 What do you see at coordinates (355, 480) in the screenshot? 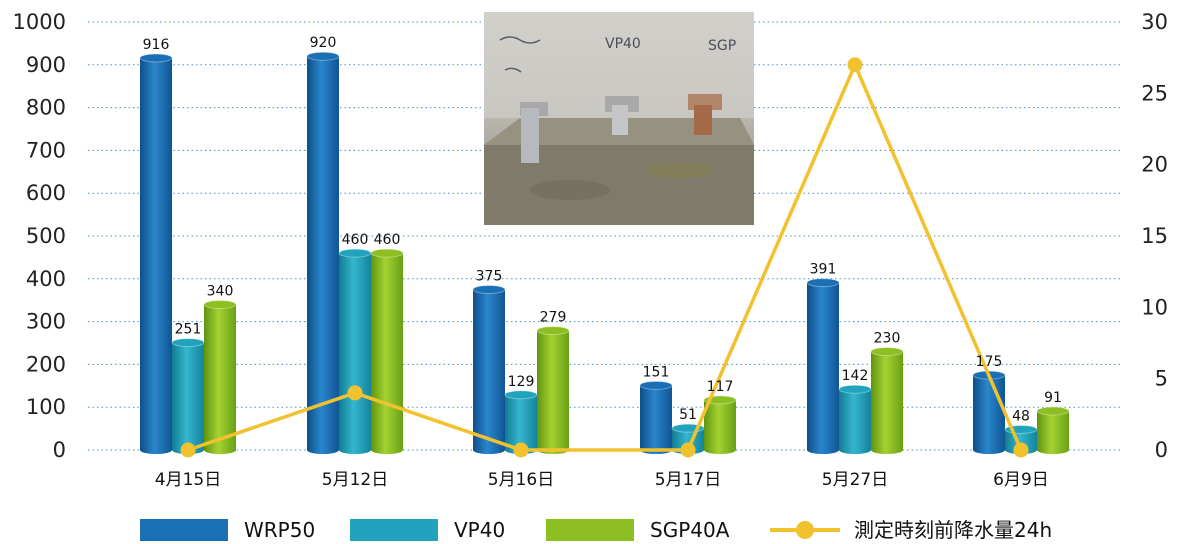
I see `category-label: 5月12日` at bounding box center [355, 480].